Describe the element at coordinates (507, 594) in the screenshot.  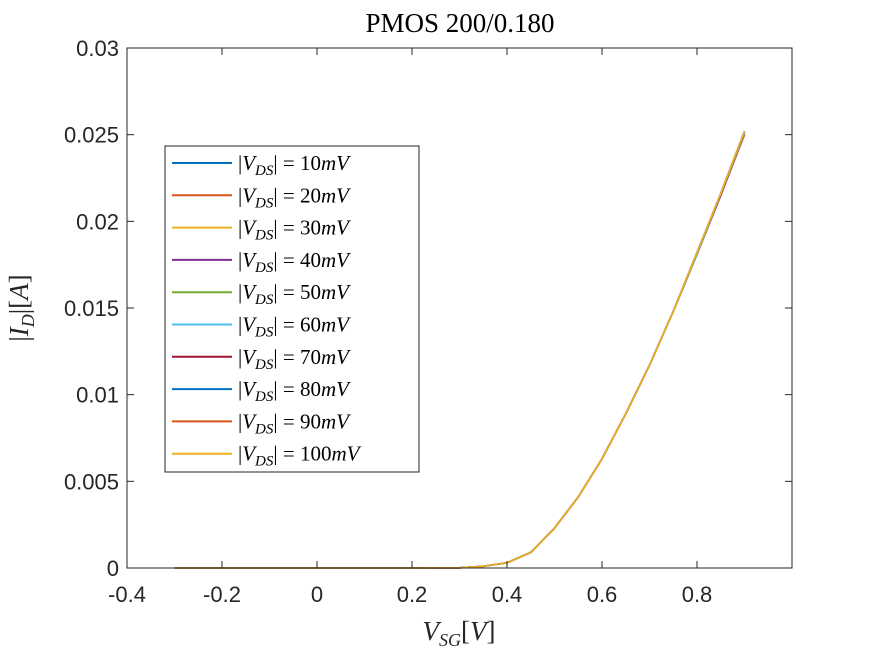
I see `x-tick-label: 0.4` at that location.